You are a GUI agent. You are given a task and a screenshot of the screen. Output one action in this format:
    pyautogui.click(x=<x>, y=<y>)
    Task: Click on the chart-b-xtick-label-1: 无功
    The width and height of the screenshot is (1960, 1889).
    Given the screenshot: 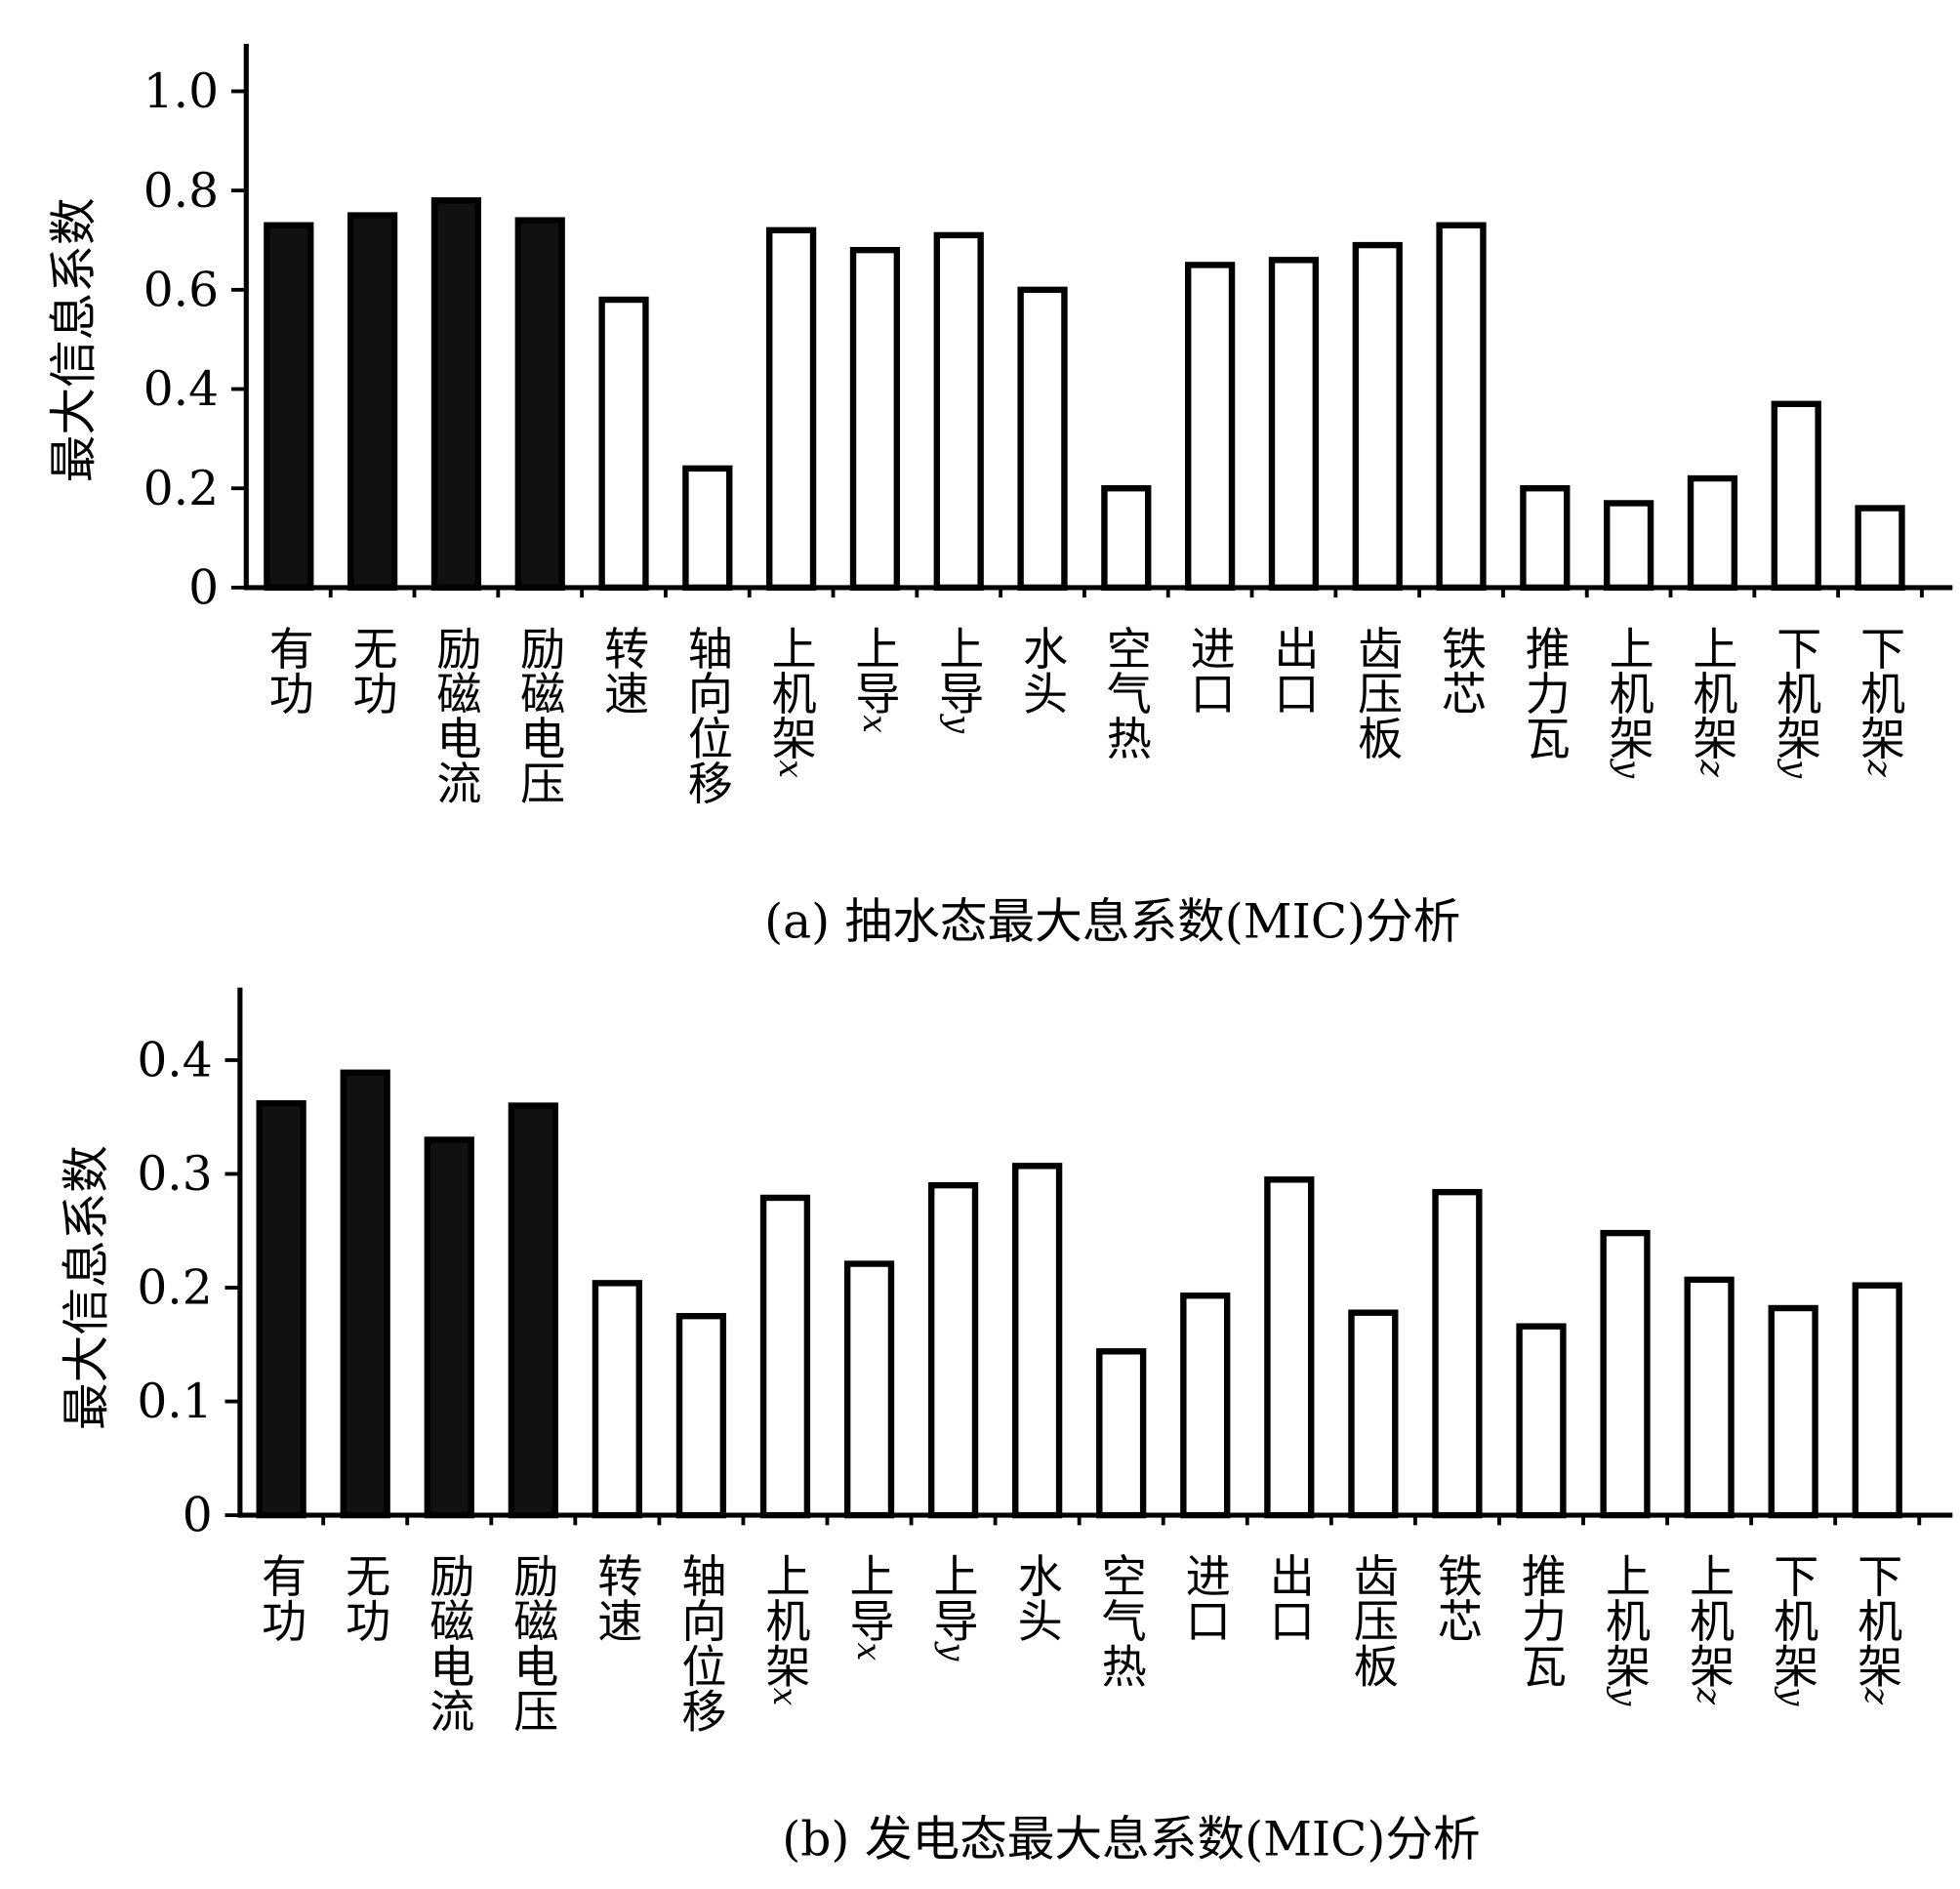 What is the action you would take?
    pyautogui.click(x=365, y=1598)
    